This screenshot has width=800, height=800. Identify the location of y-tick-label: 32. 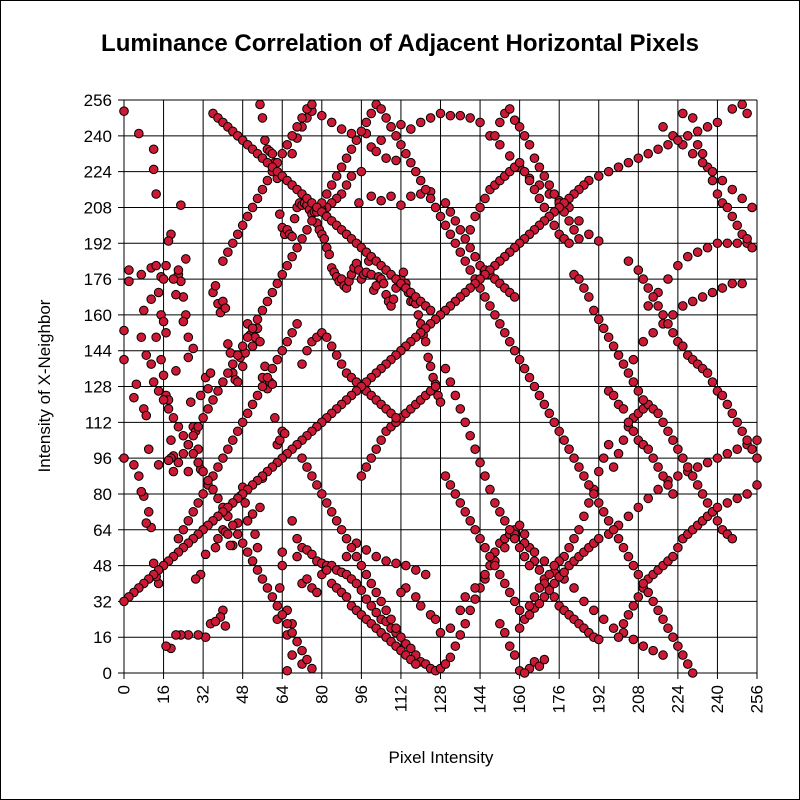
(102, 601).